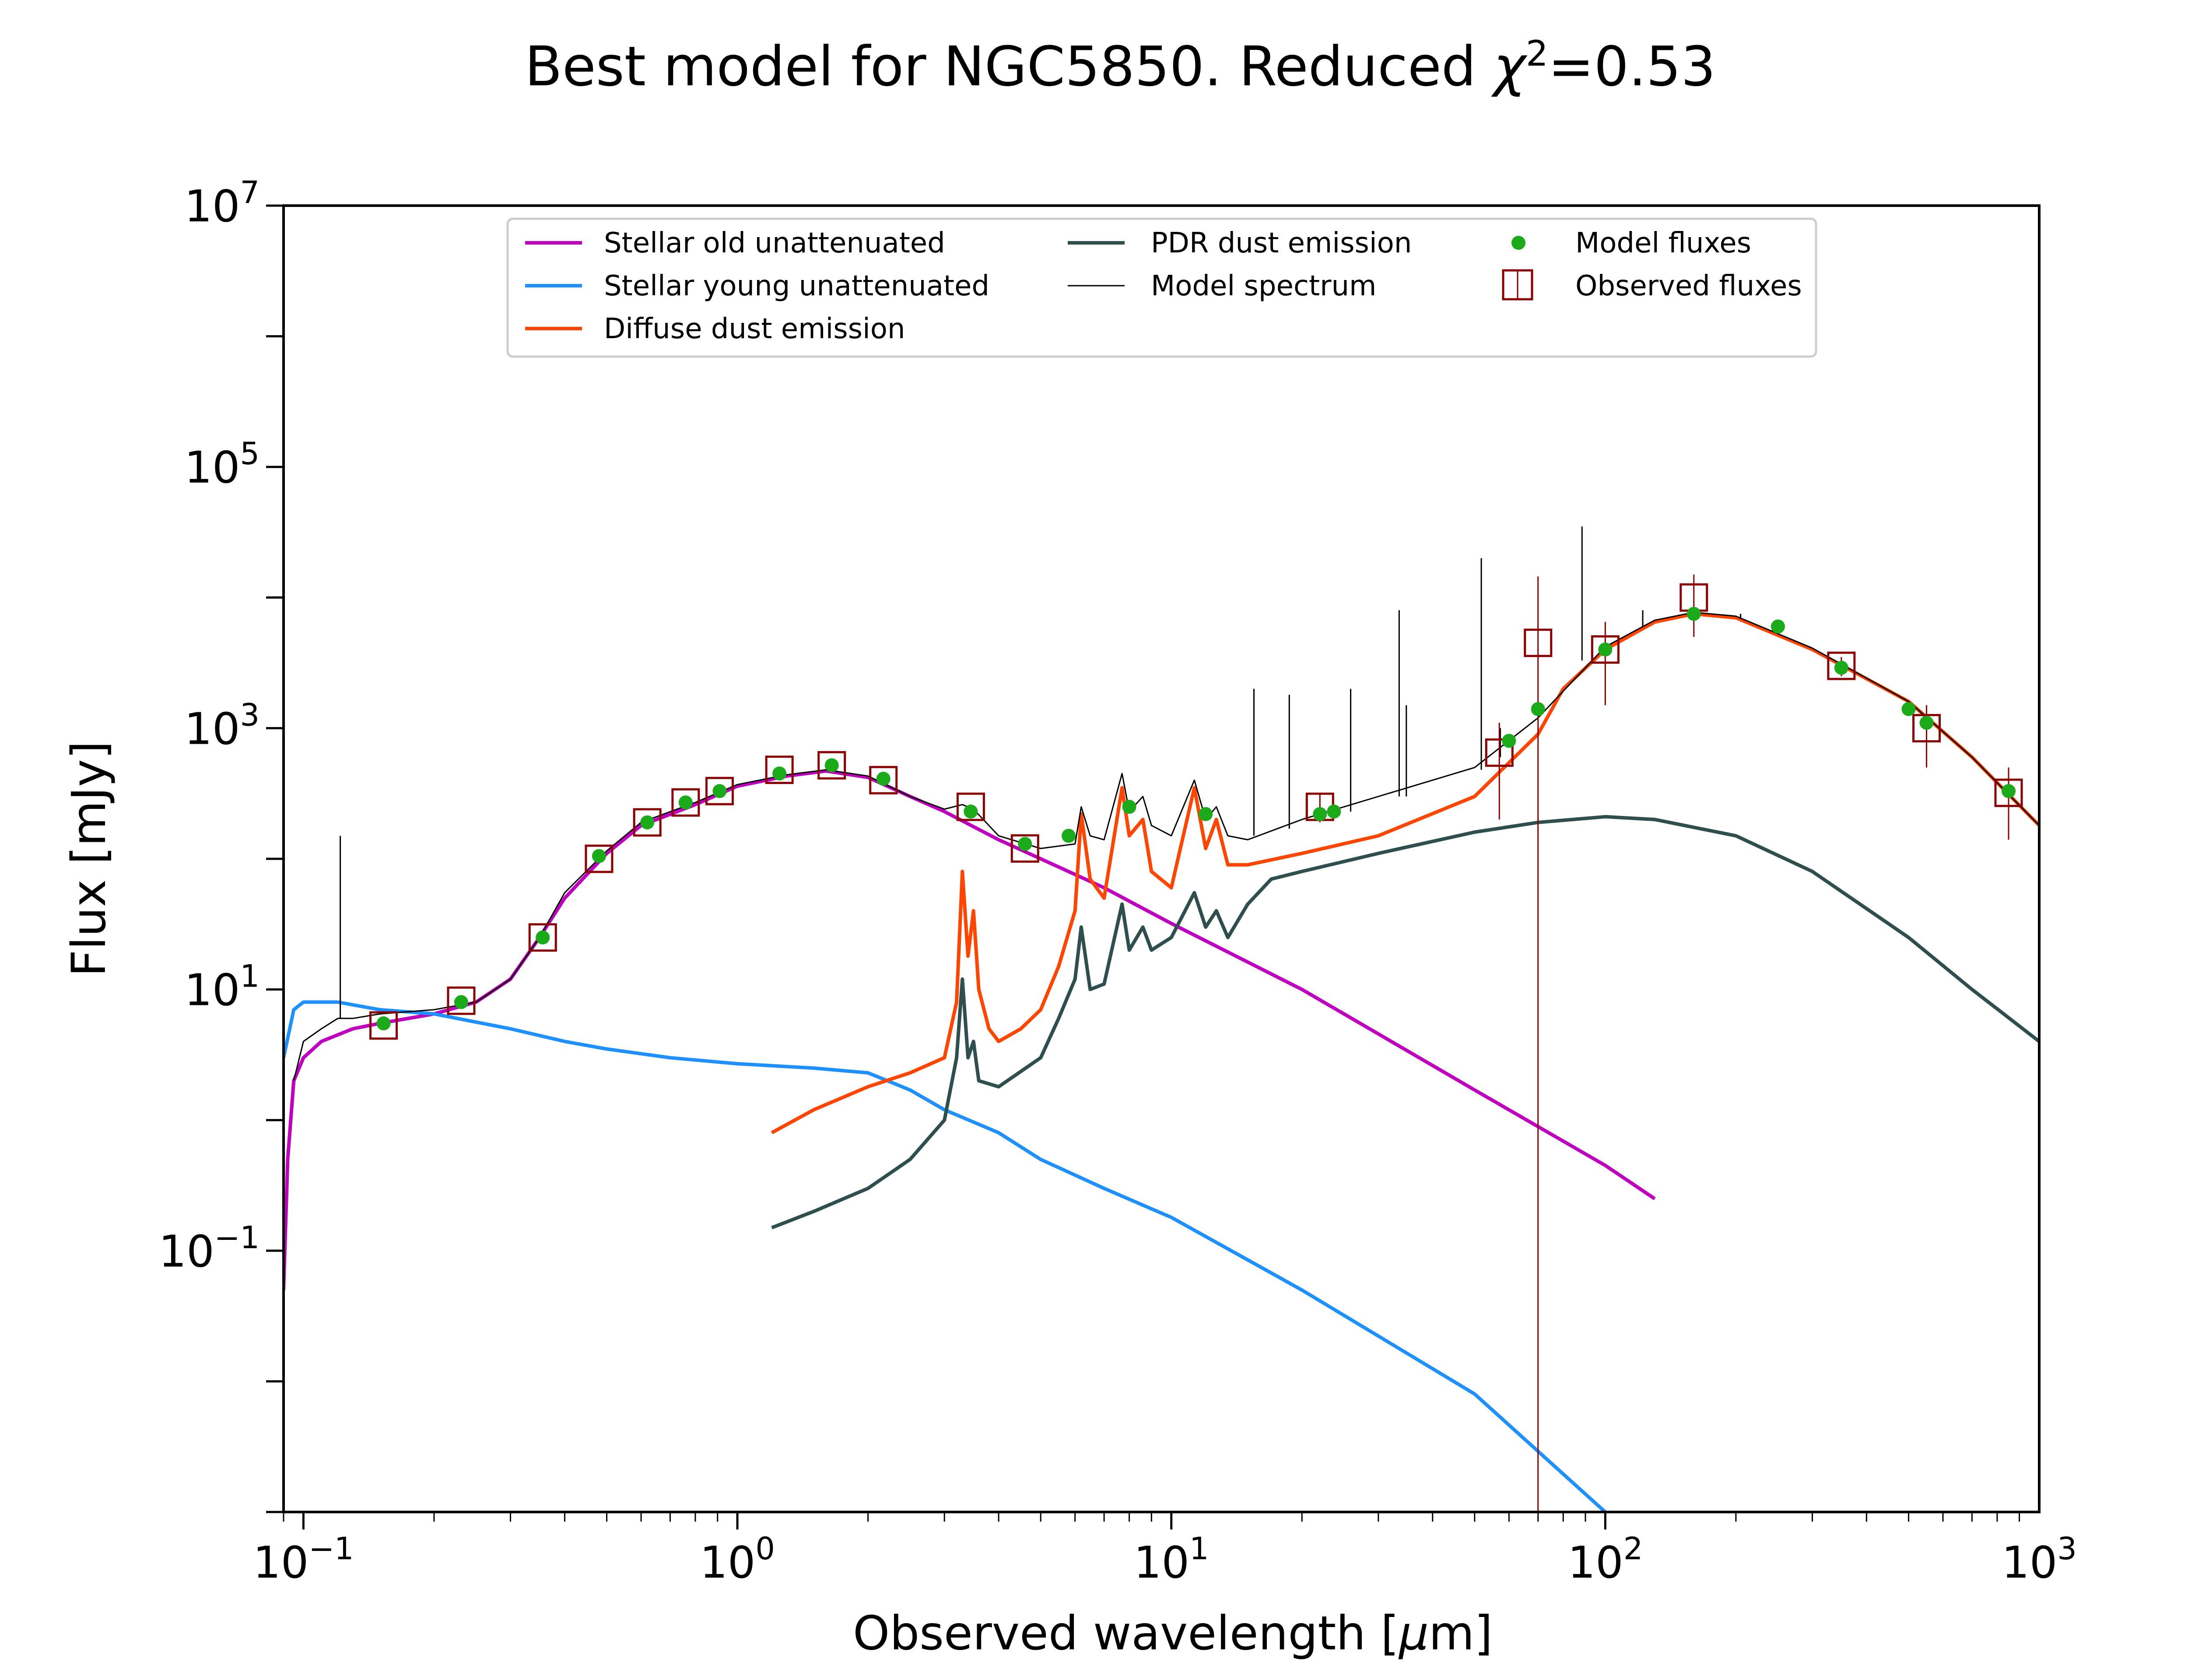 Image resolution: width=2188 pixels, height=1680 pixels. I want to click on series-line-pdr-dust-emission, so click(1405, 1022).